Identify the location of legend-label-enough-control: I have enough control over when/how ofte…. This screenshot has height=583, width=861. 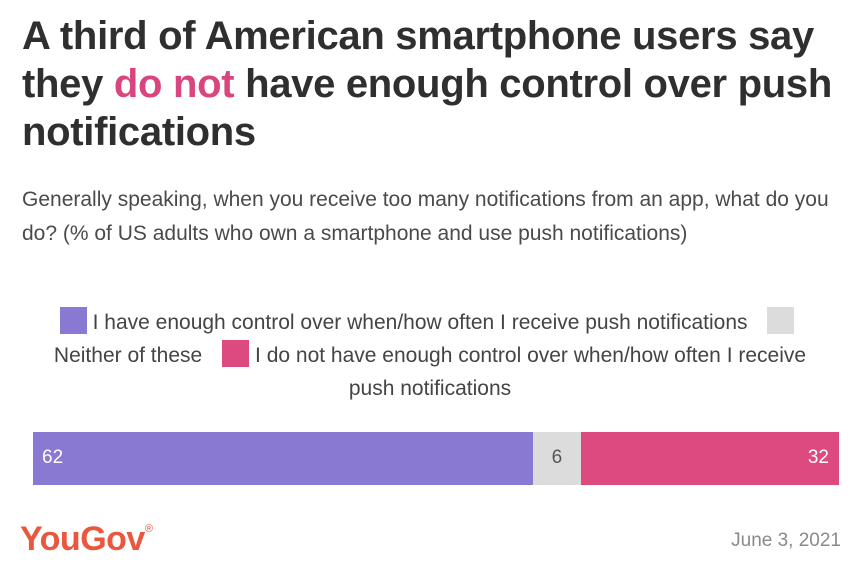
(420, 322).